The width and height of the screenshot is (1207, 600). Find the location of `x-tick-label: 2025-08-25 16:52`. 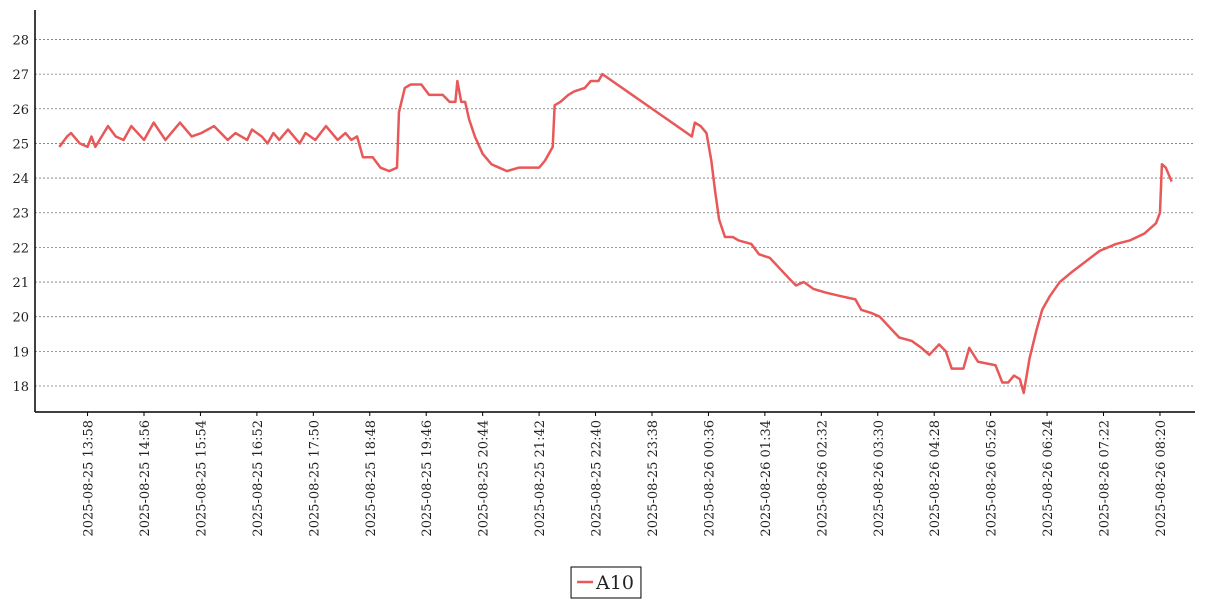

x-tick-label: 2025-08-25 16:52 is located at coordinates (258, 478).